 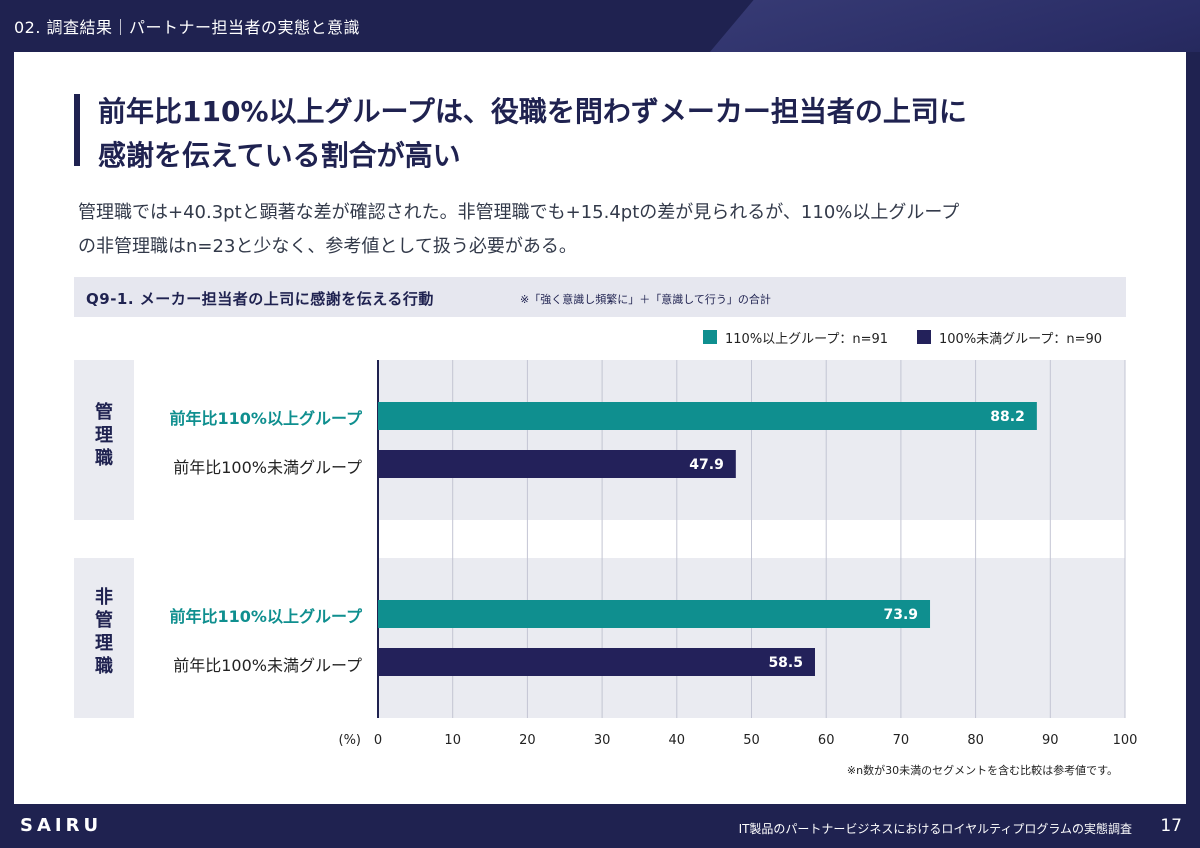 I want to click on x-tick-label-100: 100, so click(x=1125, y=740).